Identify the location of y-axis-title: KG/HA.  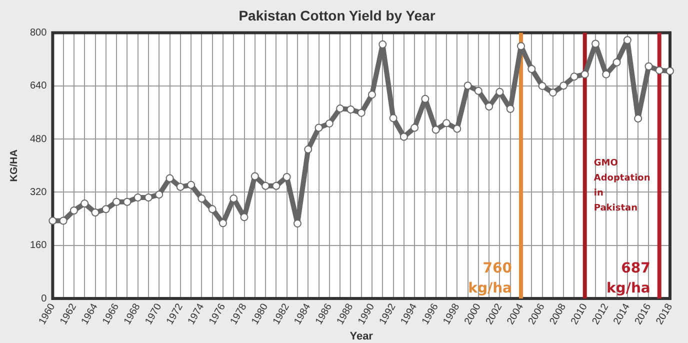
(14, 166).